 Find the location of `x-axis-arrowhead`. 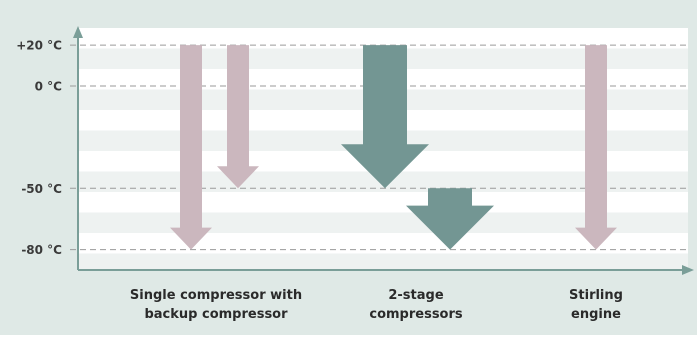

x-axis-arrowhead is located at coordinates (688, 270).